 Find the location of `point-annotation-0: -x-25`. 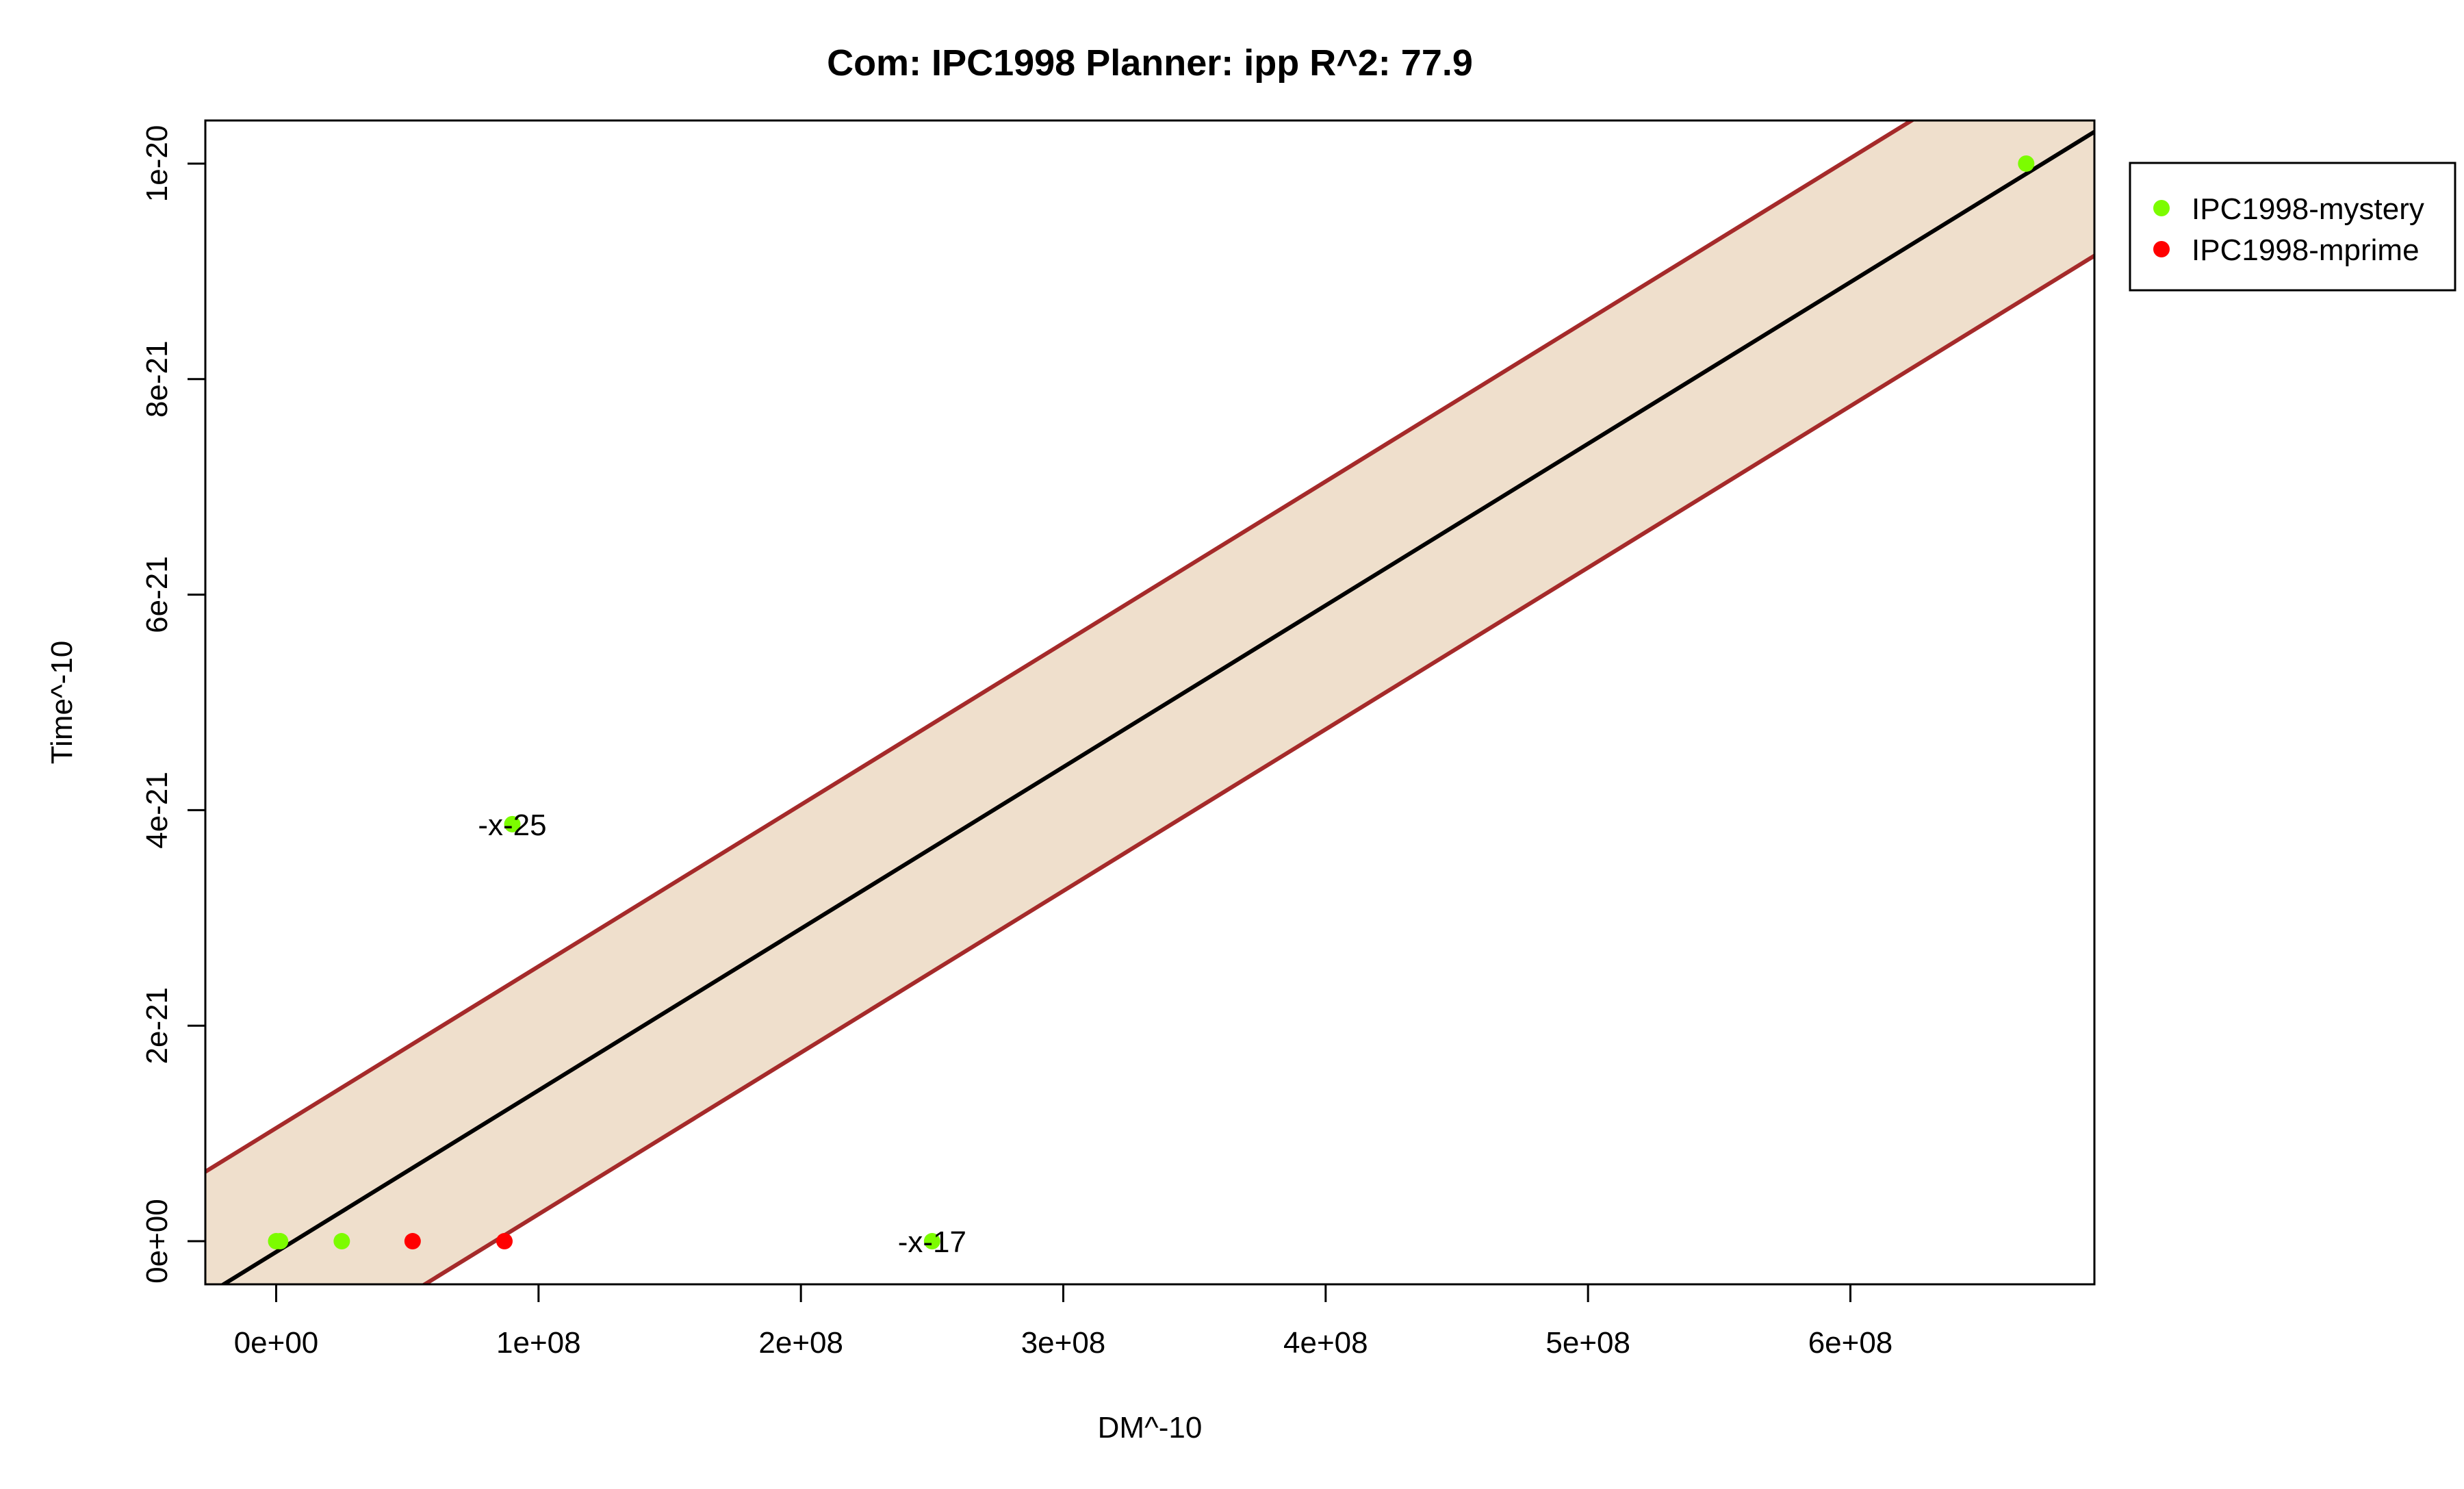

point-annotation-0: -x-25 is located at coordinates (512, 826).